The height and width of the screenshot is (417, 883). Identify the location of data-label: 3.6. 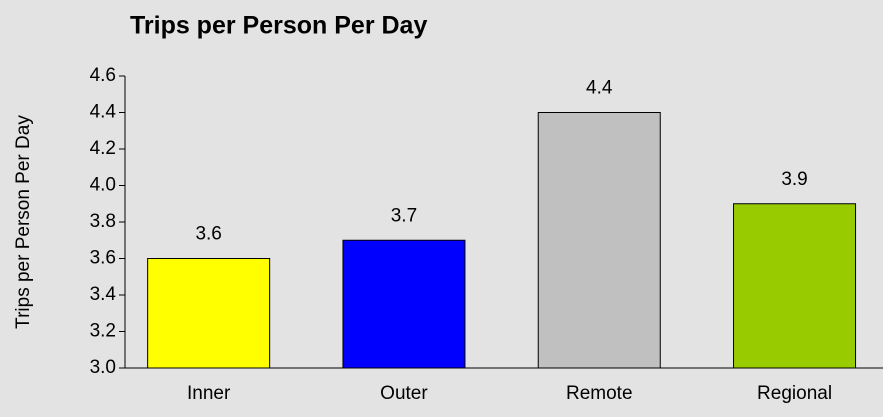
(208, 234).